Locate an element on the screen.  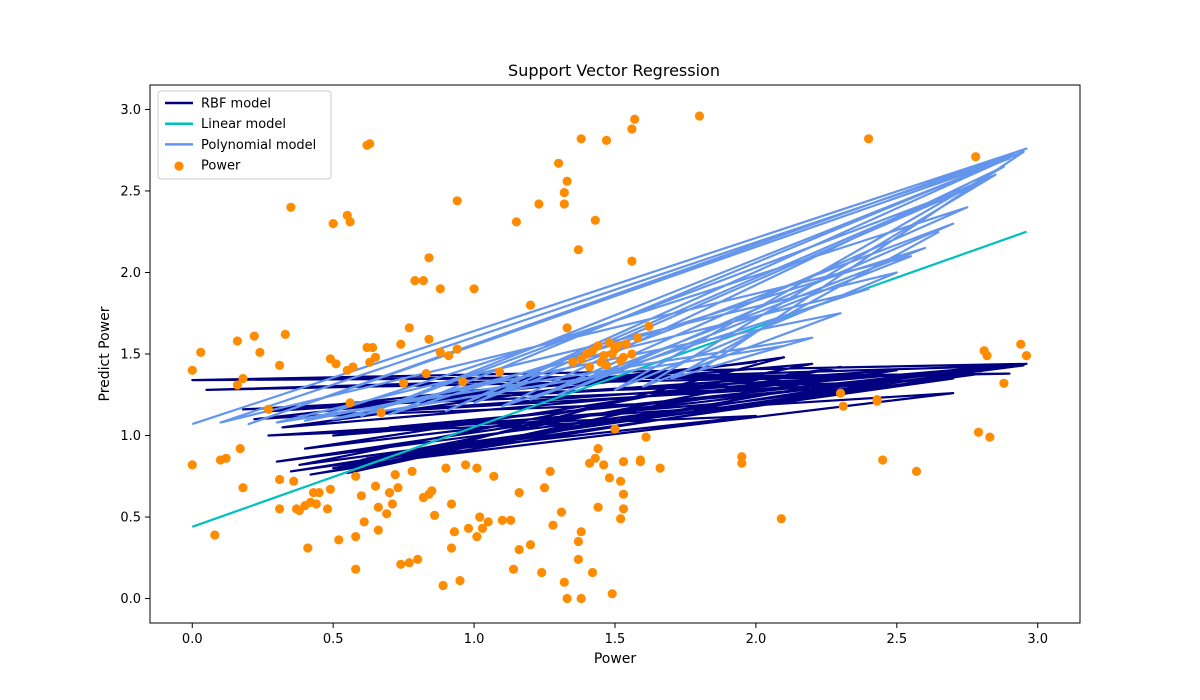
legend-swatch is located at coordinates (179, 166).